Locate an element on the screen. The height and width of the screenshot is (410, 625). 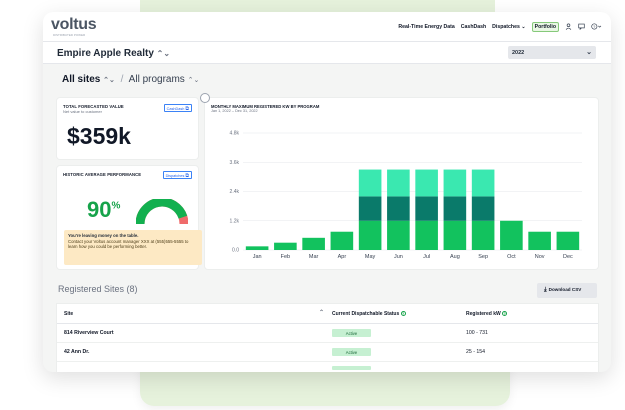
column-status: Current Dispatchable Status ? is located at coordinates (369, 314).